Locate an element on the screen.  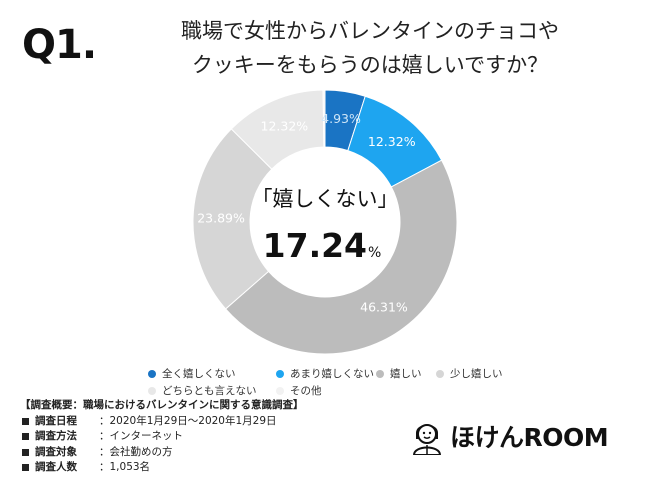
legend-item: 全く嬉しくない is located at coordinates (212, 373).